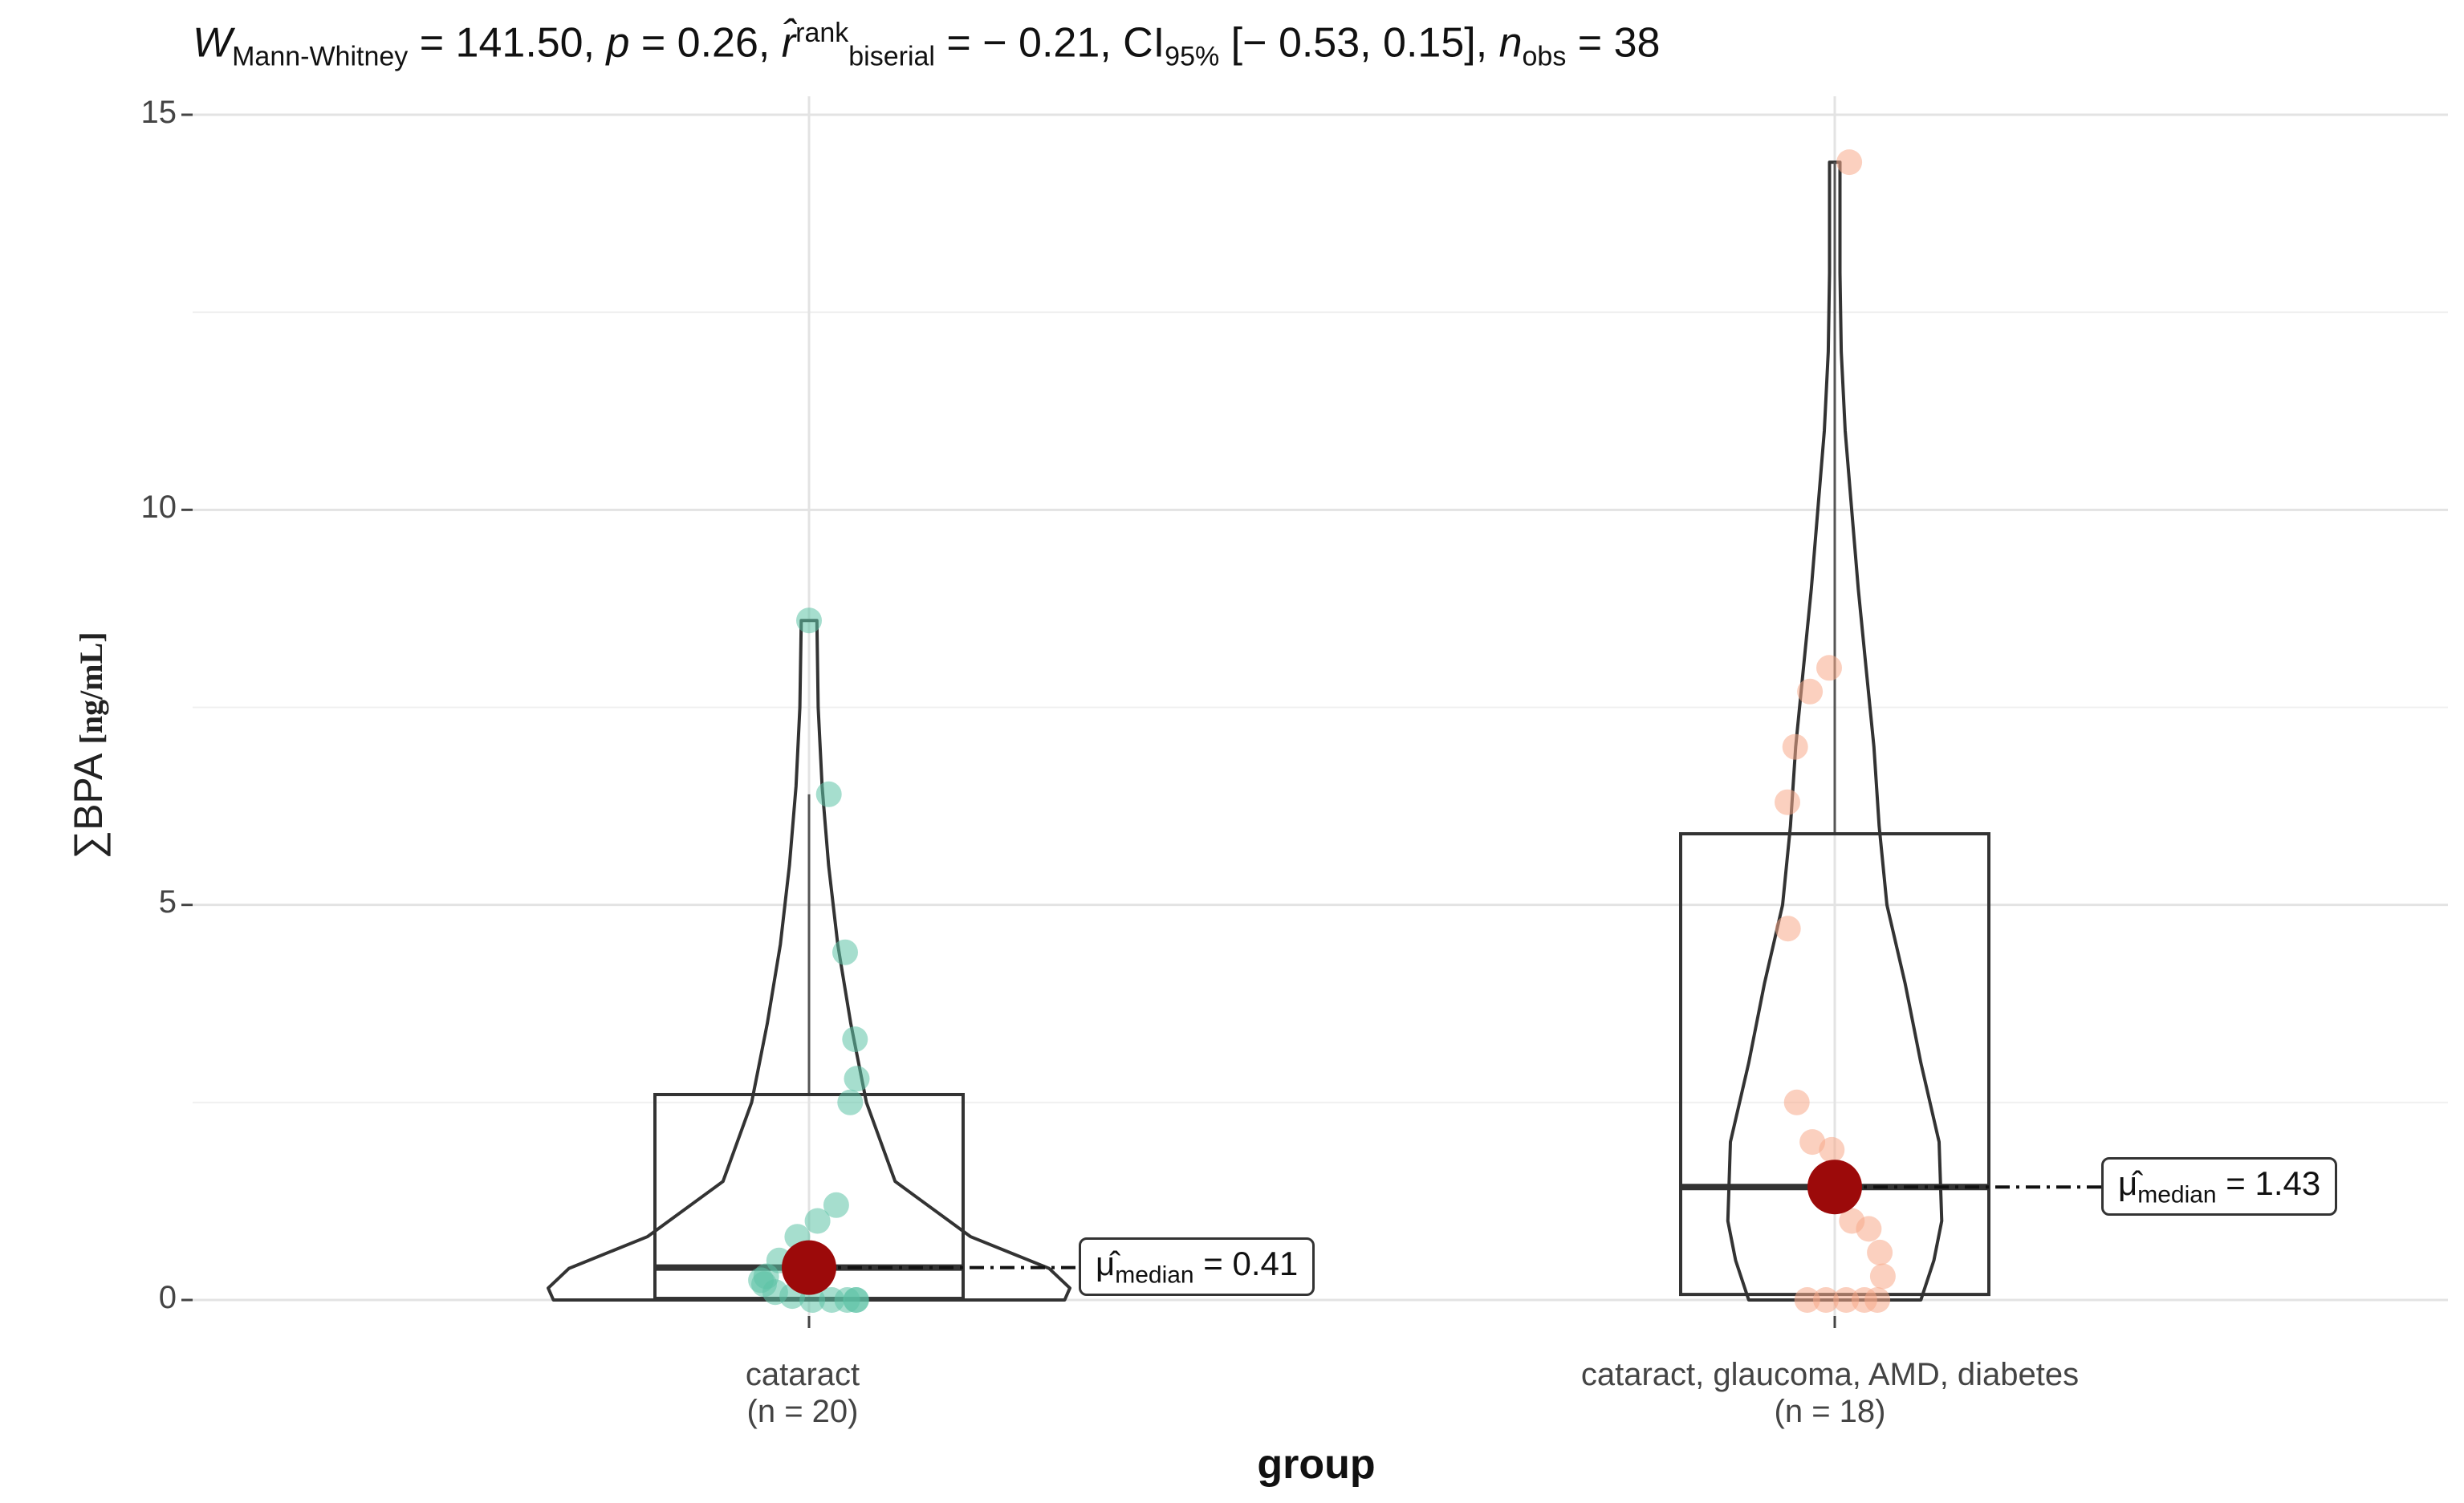 The height and width of the screenshot is (1503, 2464). I want to click on r-value: = − 0.21, CI, so click(1049, 43).